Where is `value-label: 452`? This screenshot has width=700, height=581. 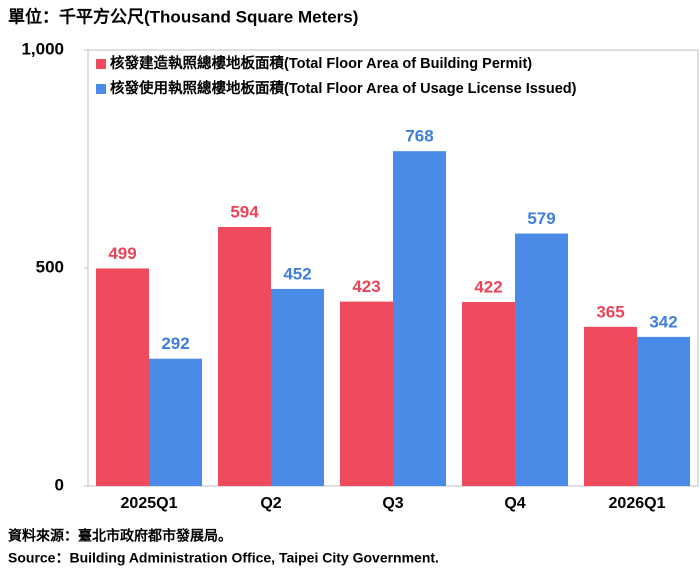 value-label: 452 is located at coordinates (297, 273).